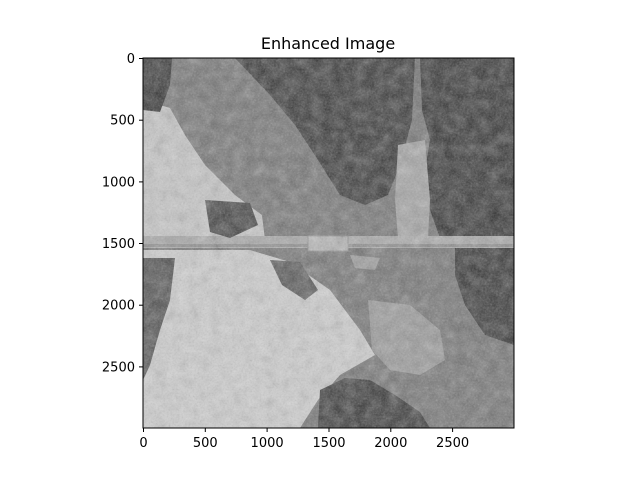 Image resolution: width=640 pixels, height=480 pixels. I want to click on x-tick-label: 0, so click(143, 443).